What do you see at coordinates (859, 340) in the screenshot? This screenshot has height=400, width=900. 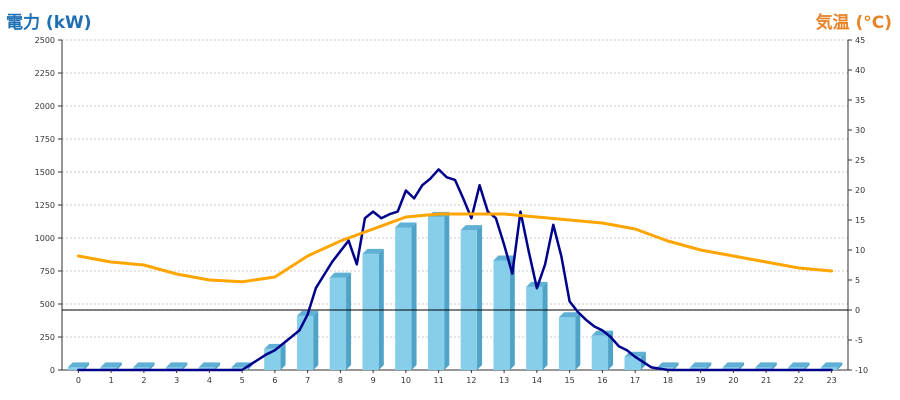 I see `right-tick-label: -5` at bounding box center [859, 340].